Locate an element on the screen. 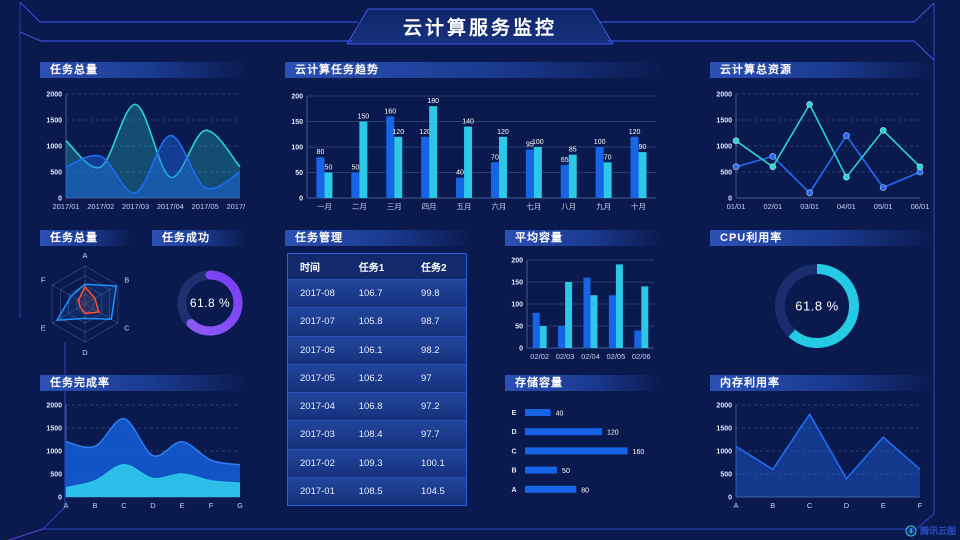  svg-text: 02/06 is located at coordinates (641, 356).